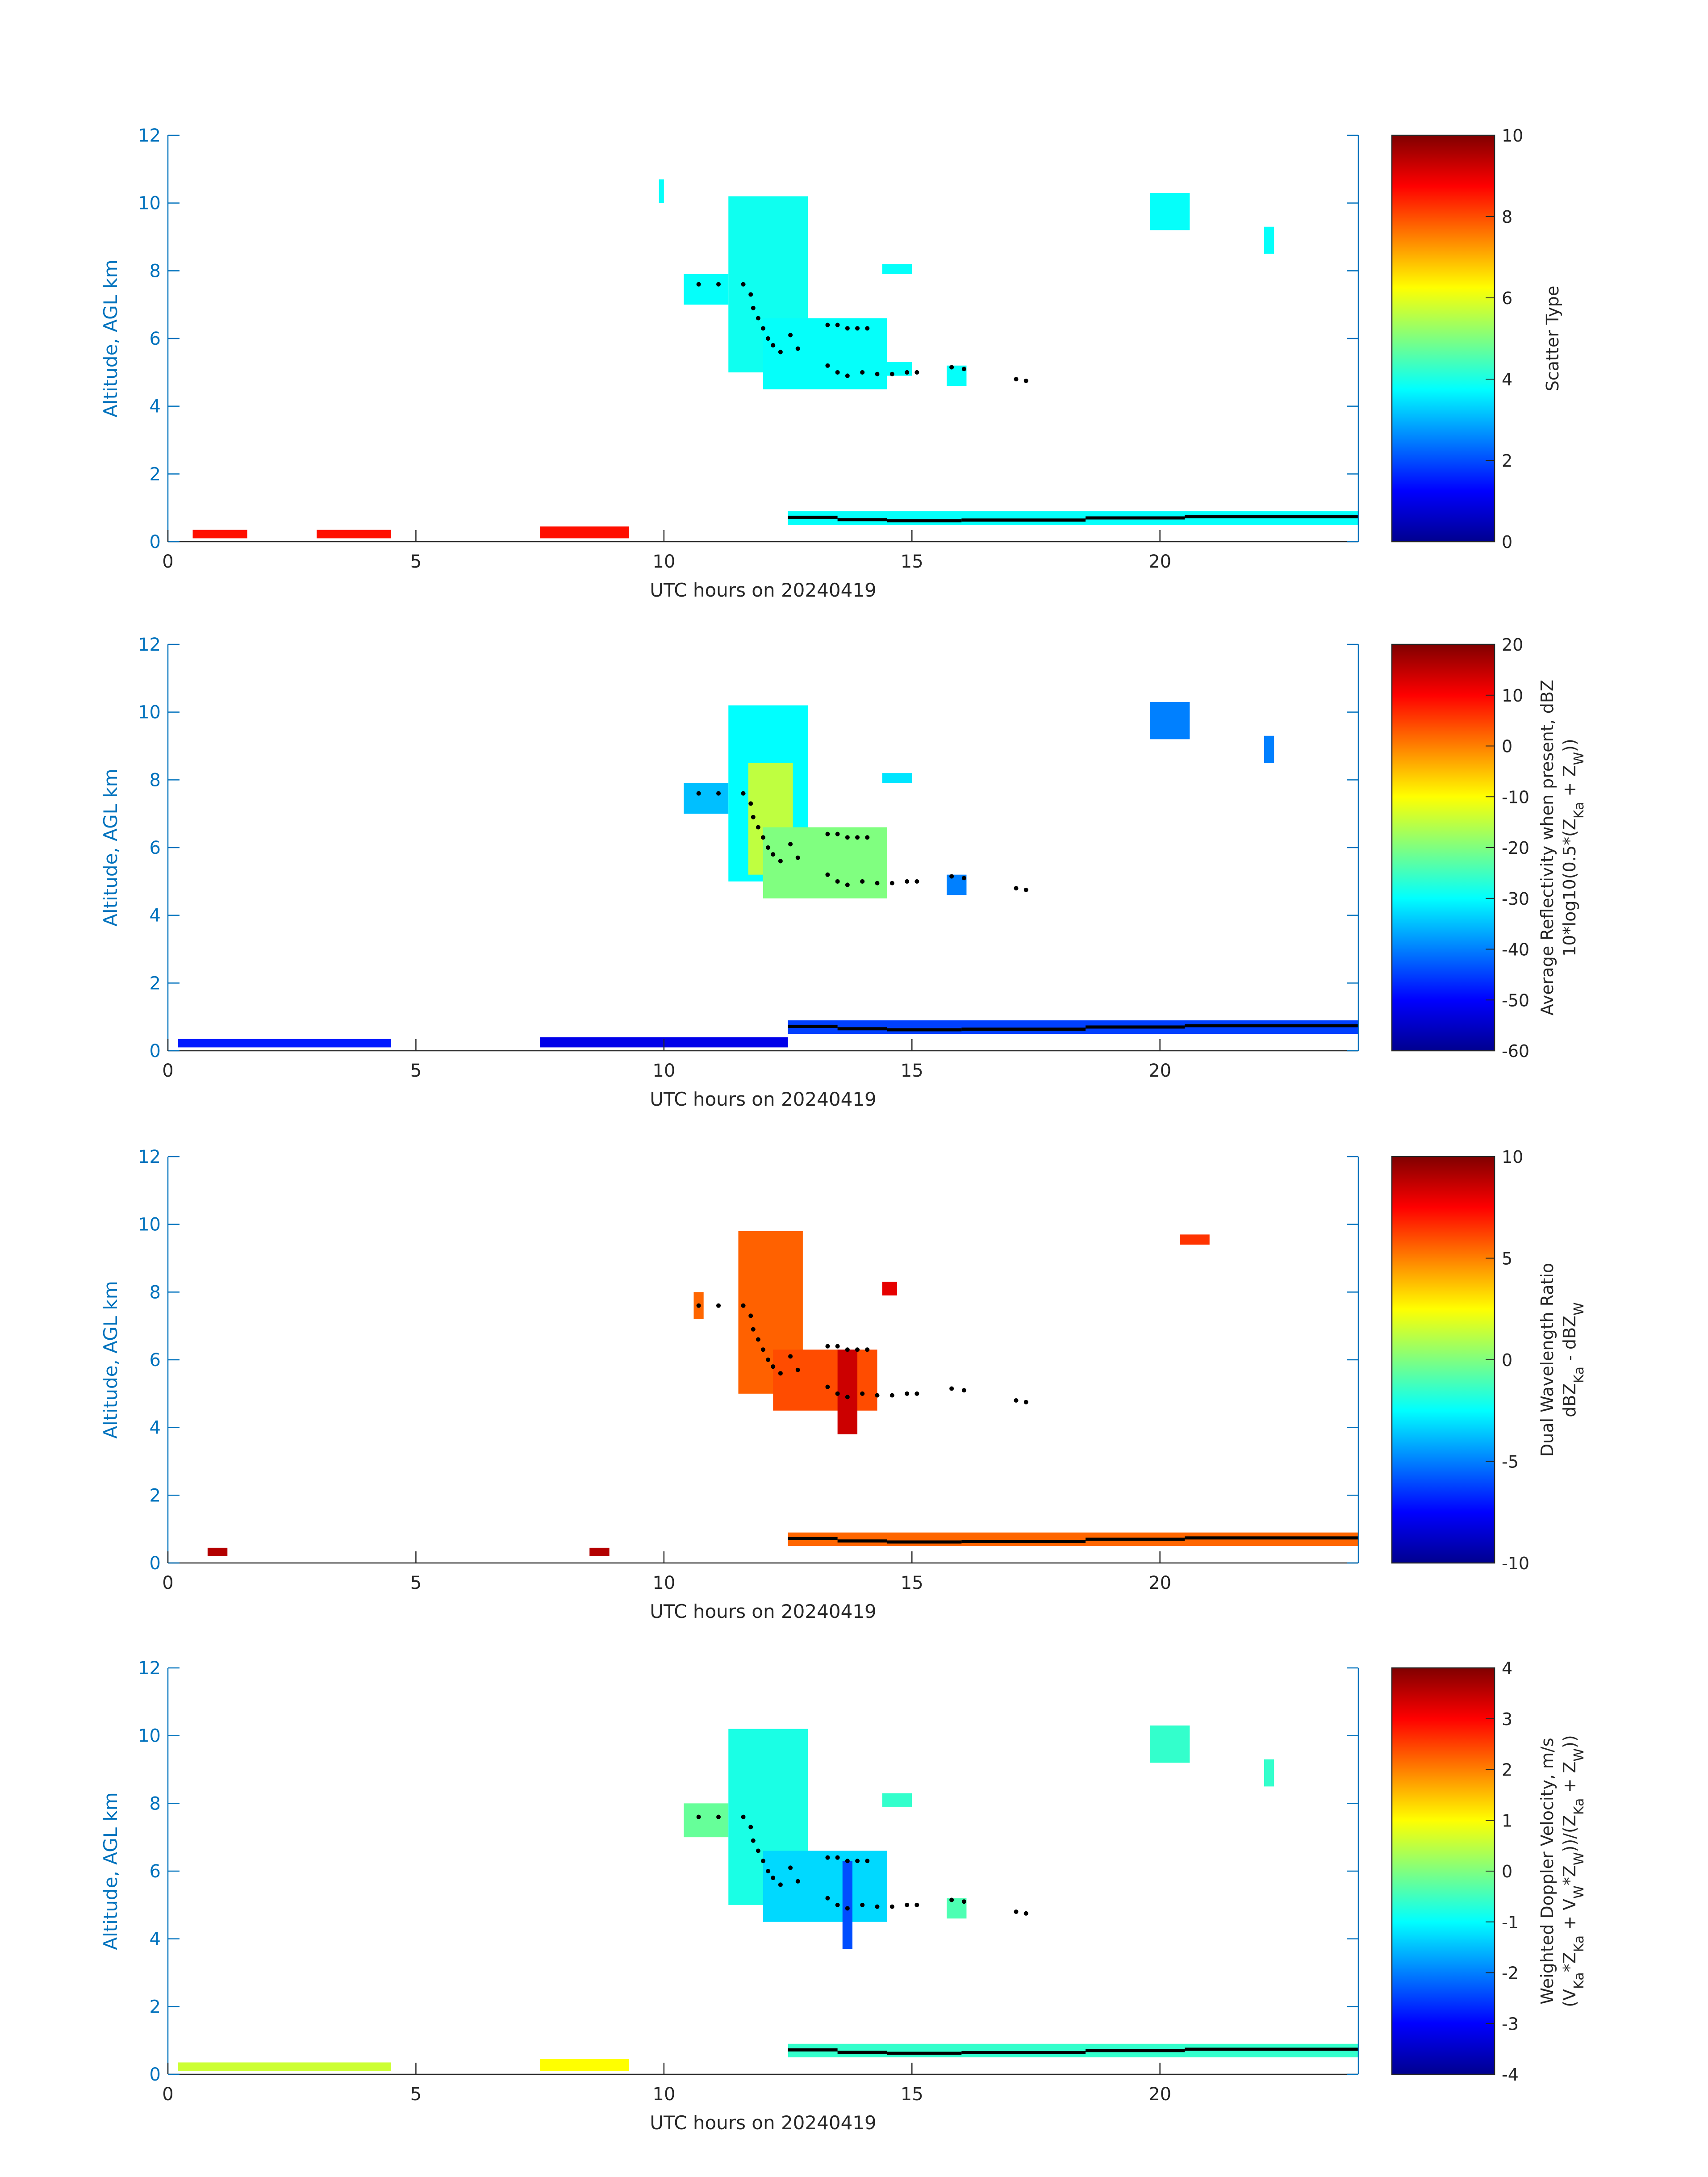 The height and width of the screenshot is (2177, 1708). I want to click on y-axis-label: Altitude, AGL km, so click(110, 1359).